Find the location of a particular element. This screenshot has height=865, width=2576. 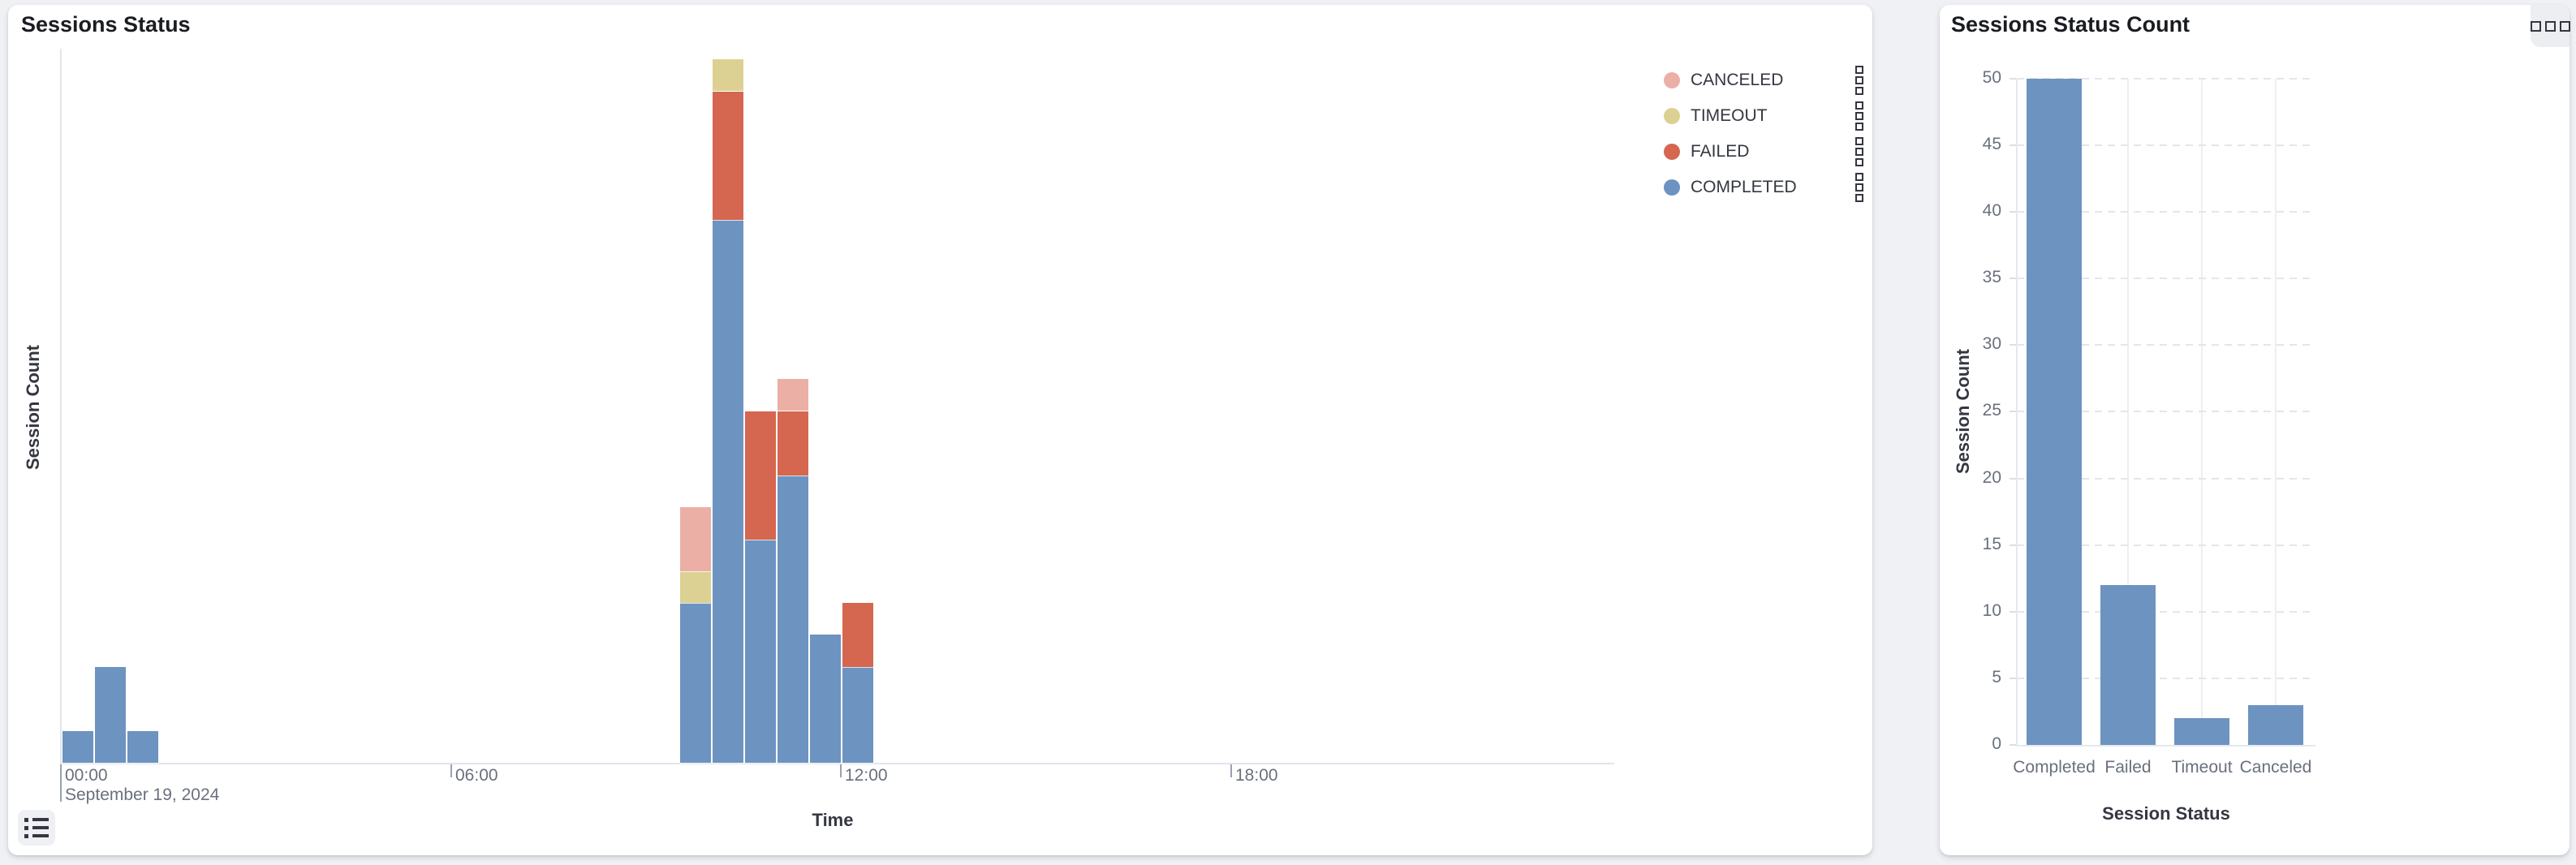

x-tick-label: 00:00 is located at coordinates (87, 775).